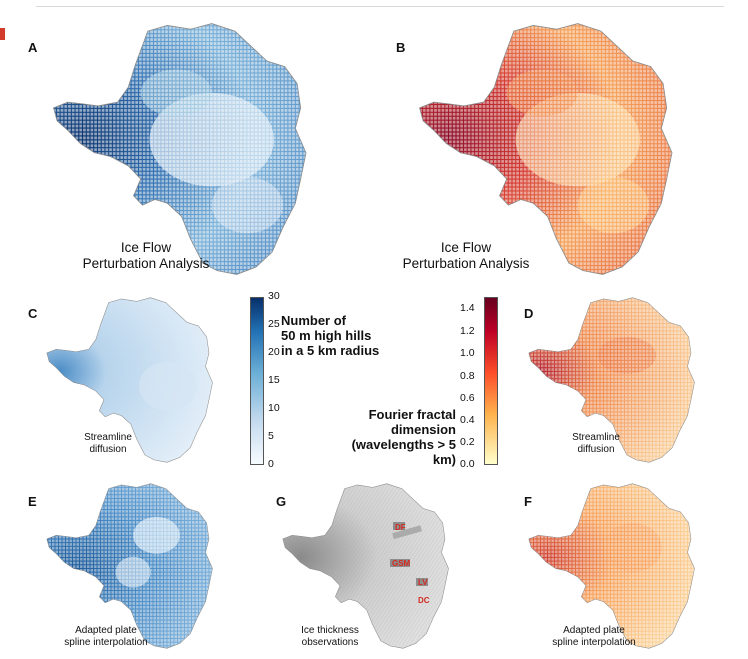 This screenshot has height=659, width=748. Describe the element at coordinates (330, 630) in the screenshot. I see `caption-g-line1: Ice thickness` at that location.